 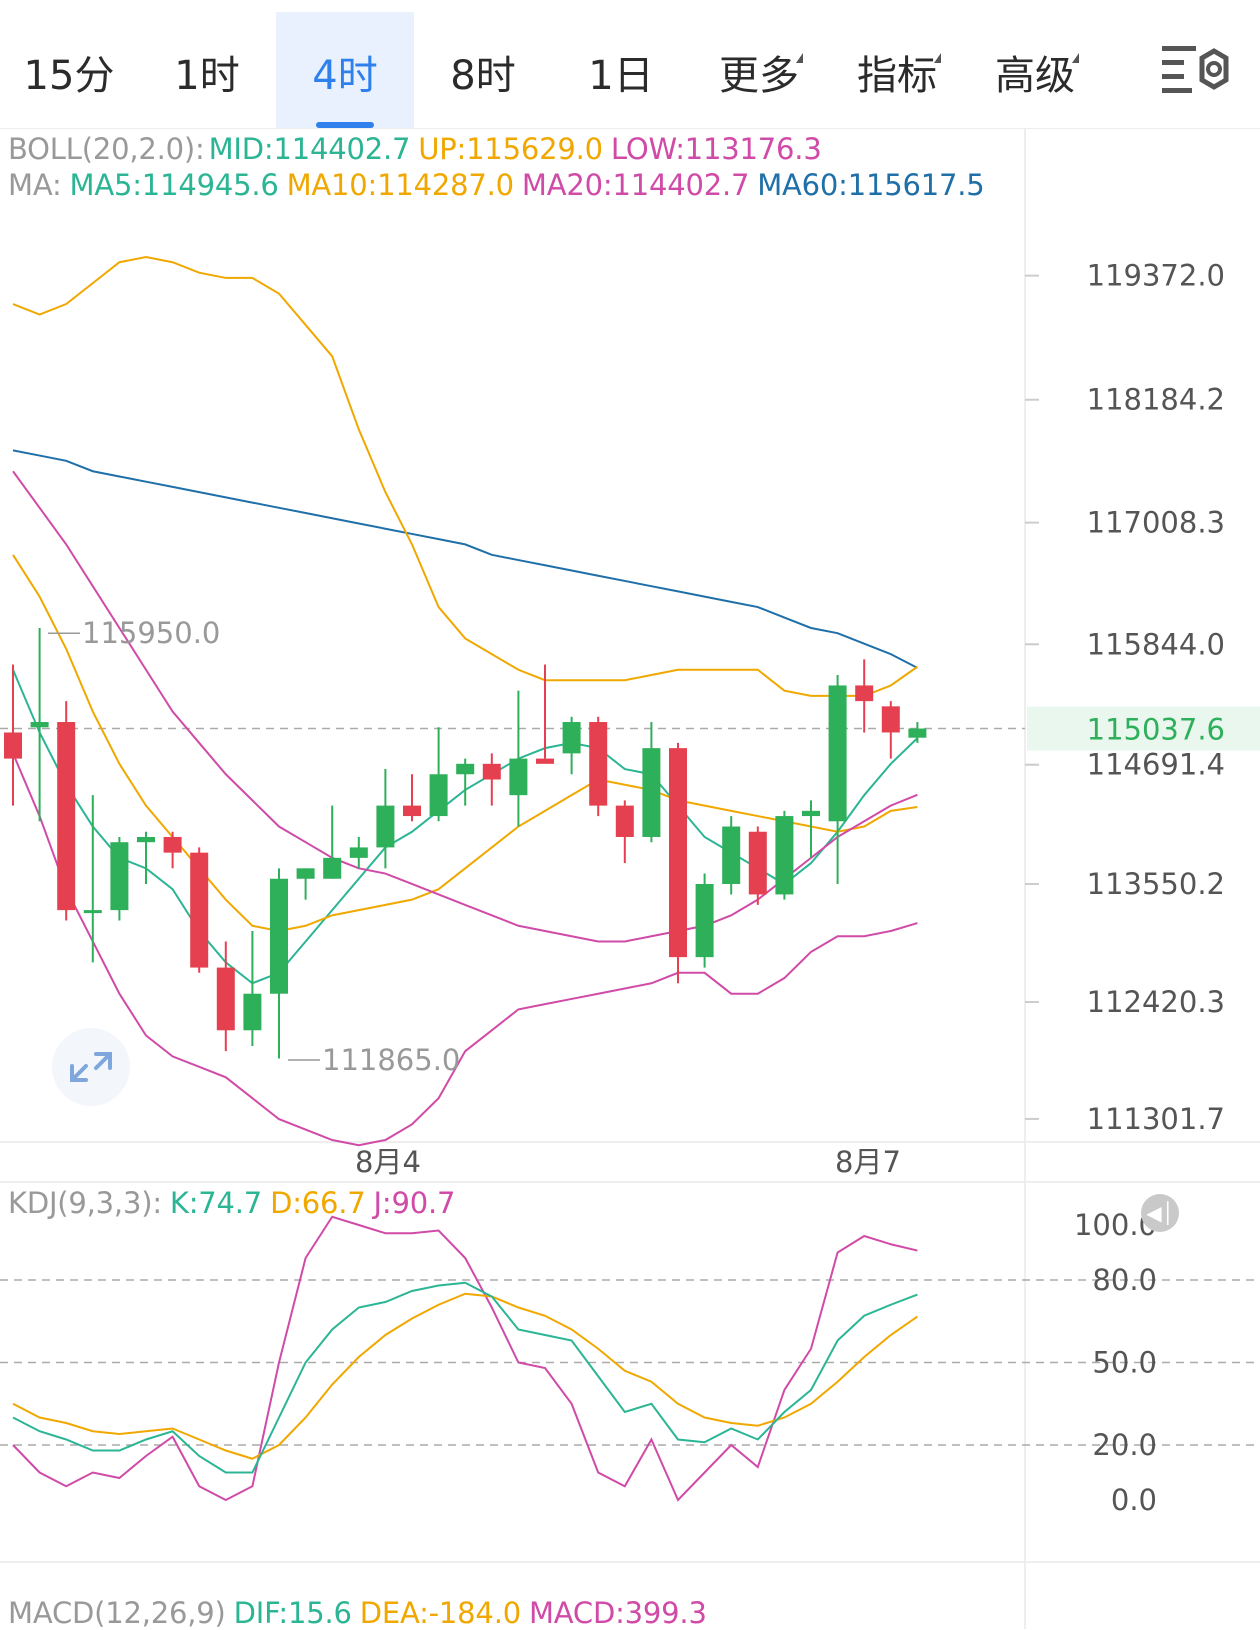 I want to click on tab-2: 4时, so click(x=345, y=70).